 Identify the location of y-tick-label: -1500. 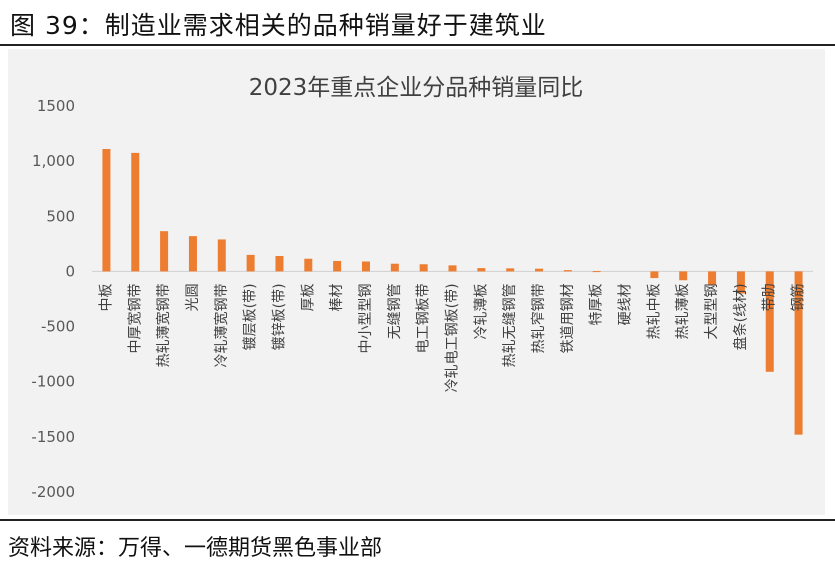
(53, 437).